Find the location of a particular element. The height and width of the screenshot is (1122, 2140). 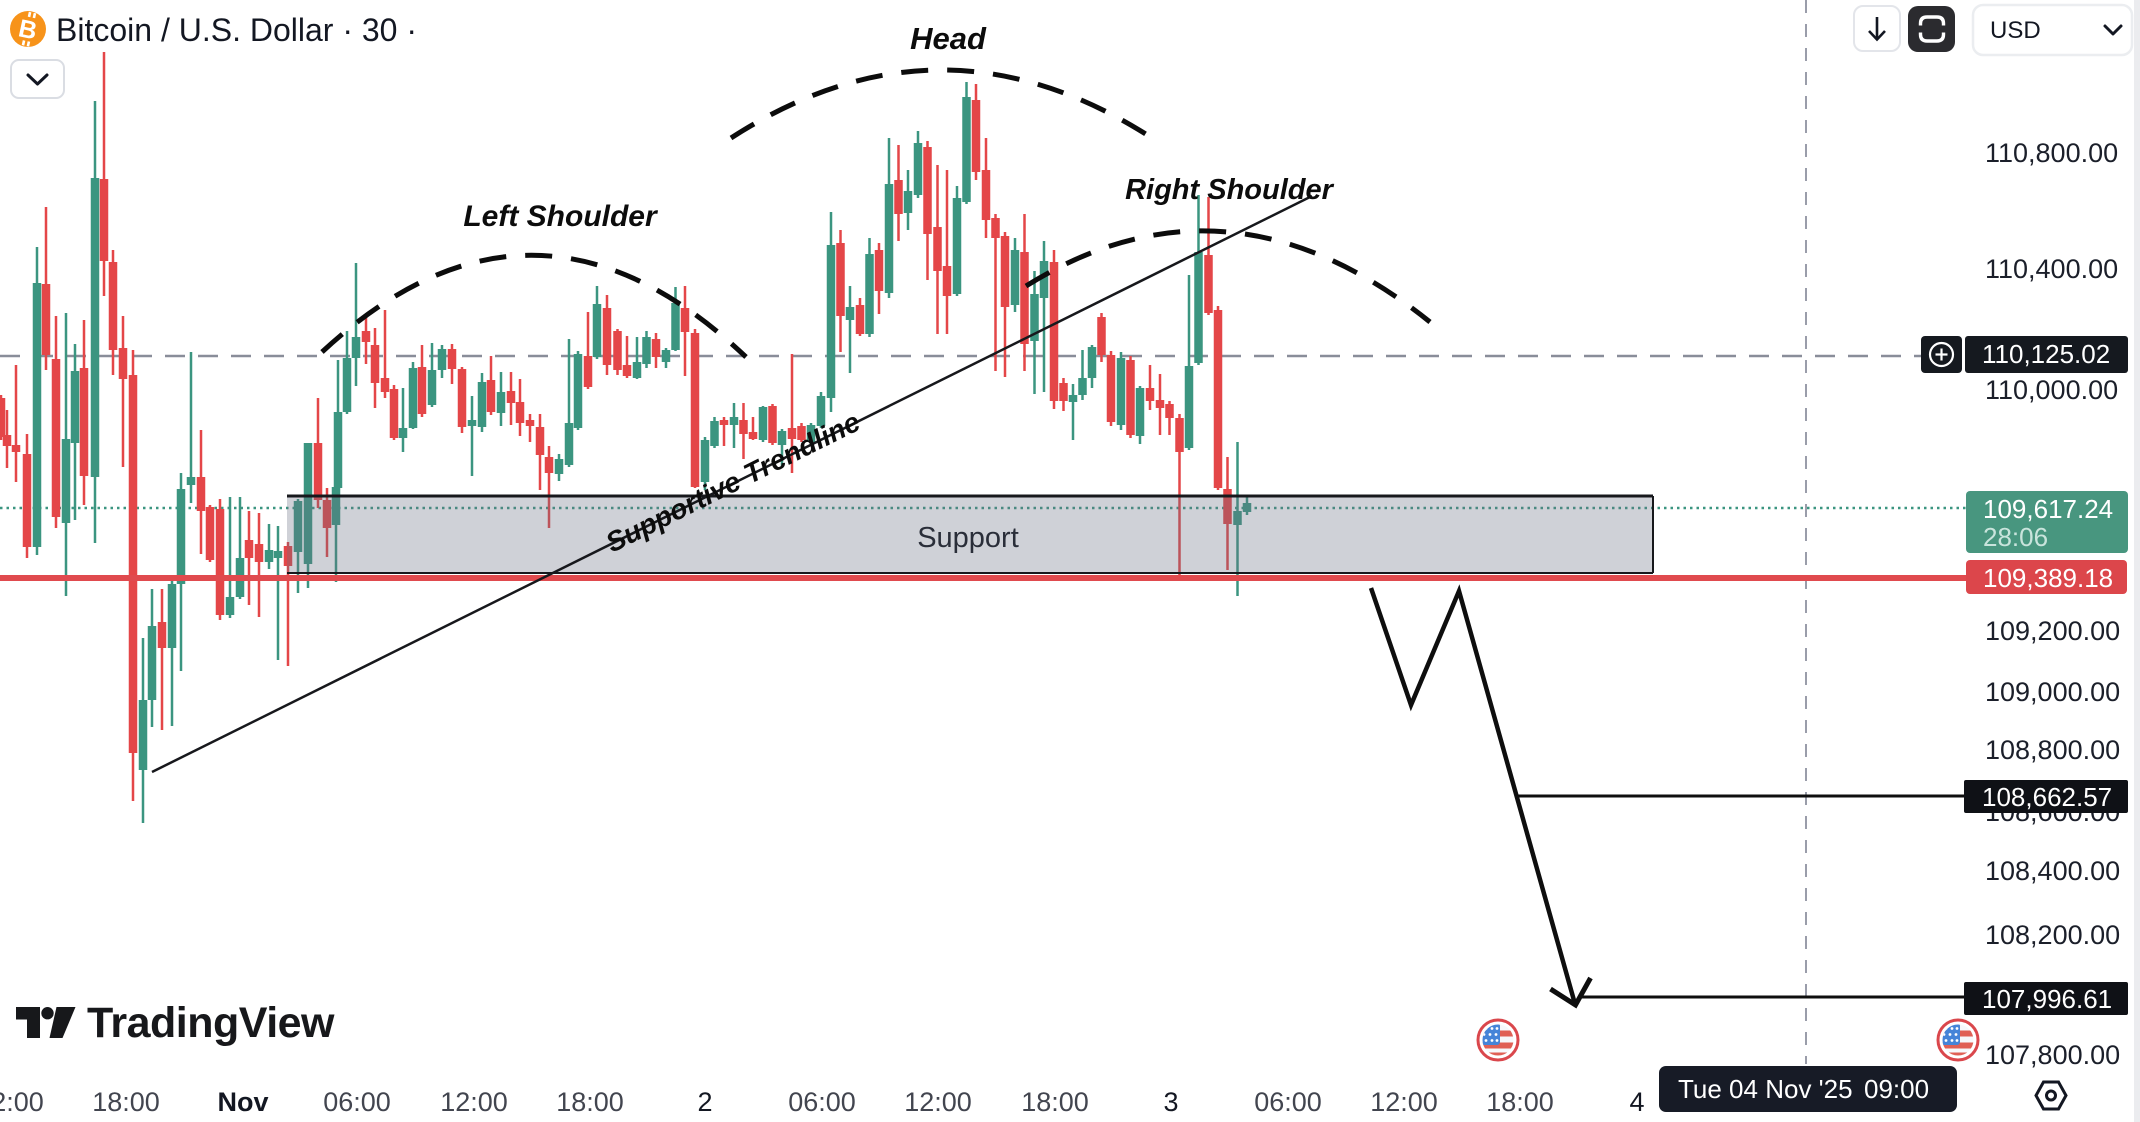

svg-text: 107,996.61 is located at coordinates (2047, 999).